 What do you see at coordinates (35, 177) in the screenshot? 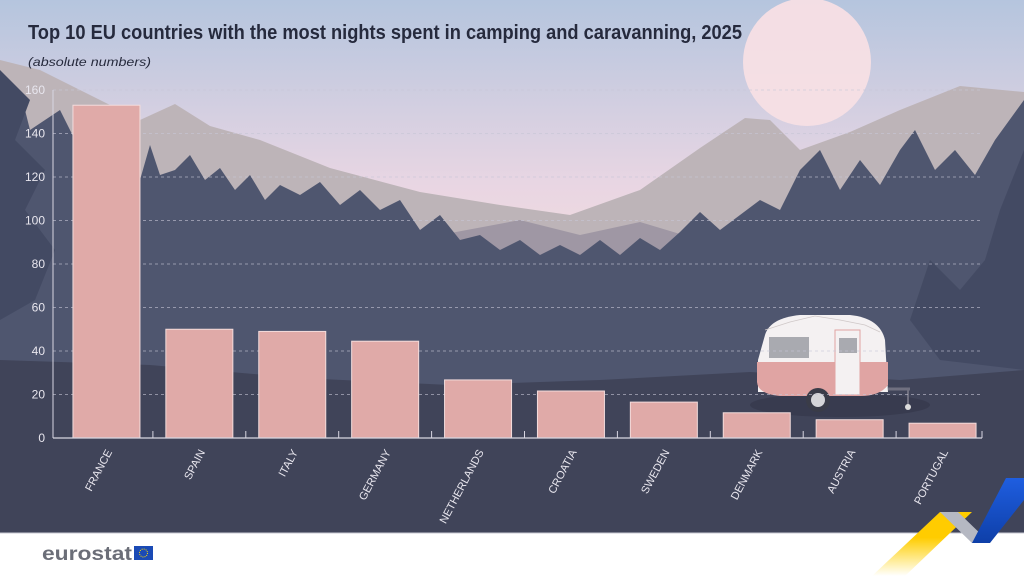
I see `y-tick-label: 120` at bounding box center [35, 177].